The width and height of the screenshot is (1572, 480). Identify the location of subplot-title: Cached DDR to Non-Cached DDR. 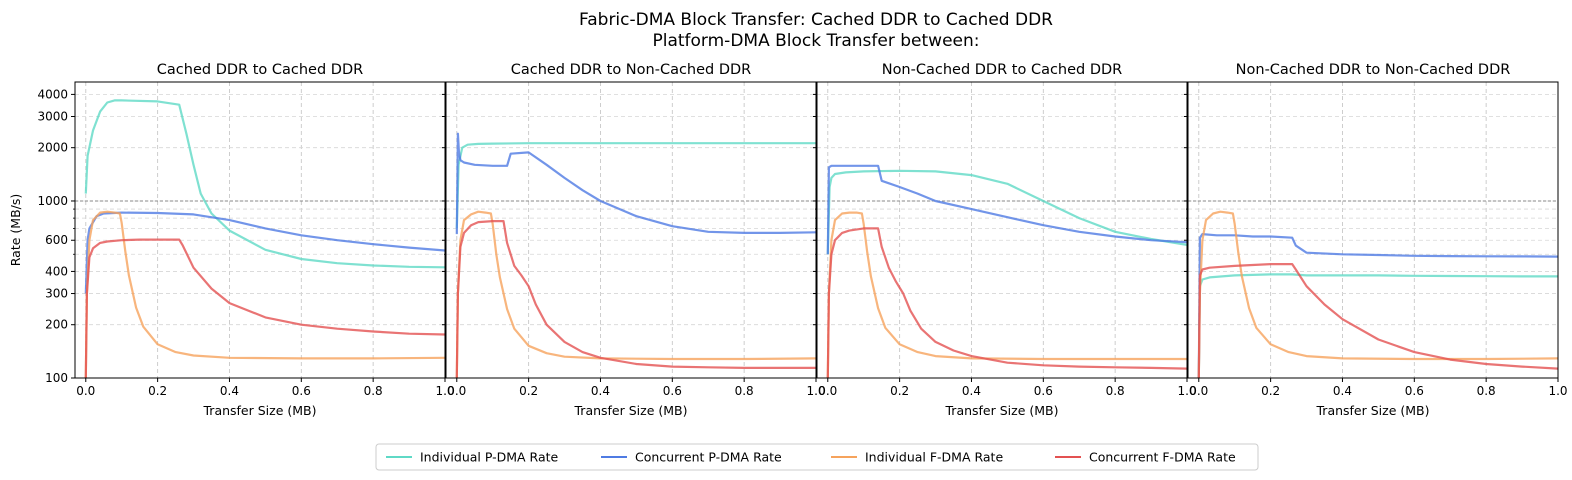
(631, 70).